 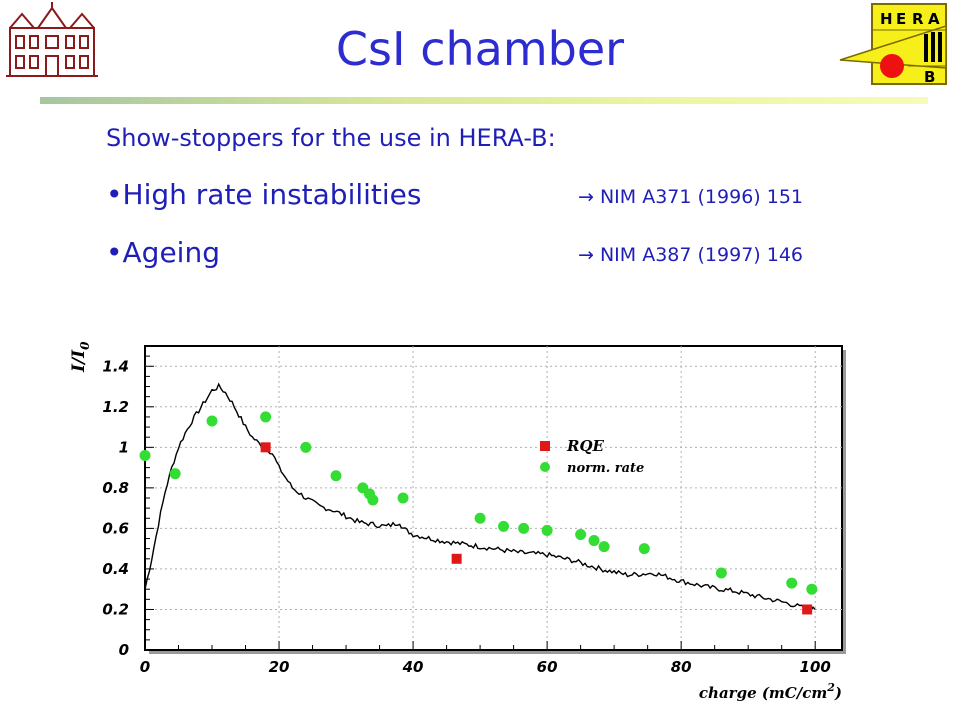 I want to click on y-tick-label: 0.4, so click(x=115, y=569).